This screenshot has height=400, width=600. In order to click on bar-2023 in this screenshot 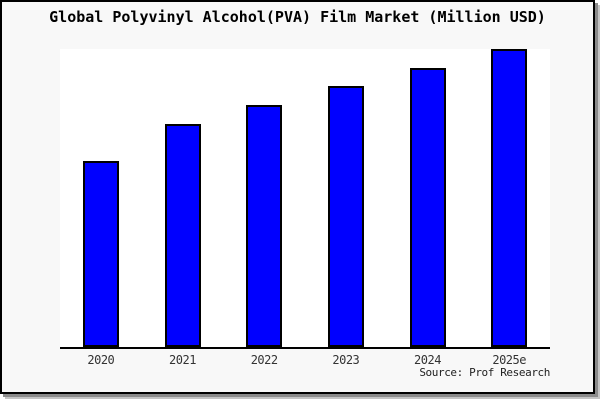, I will do `click(345, 216)`.